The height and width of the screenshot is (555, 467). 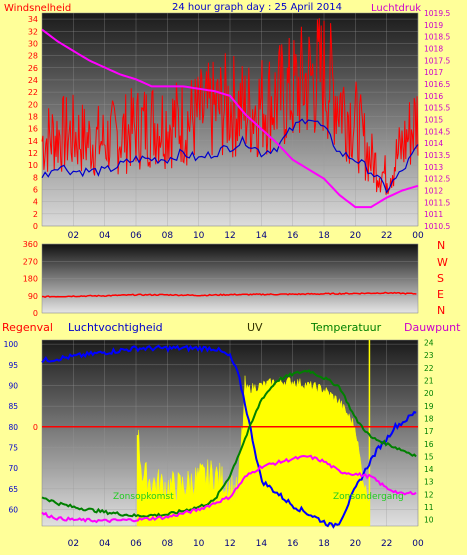 What do you see at coordinates (437, 131) in the screenshot?
I see `top-right-tick-label: 1014.5` at bounding box center [437, 131].